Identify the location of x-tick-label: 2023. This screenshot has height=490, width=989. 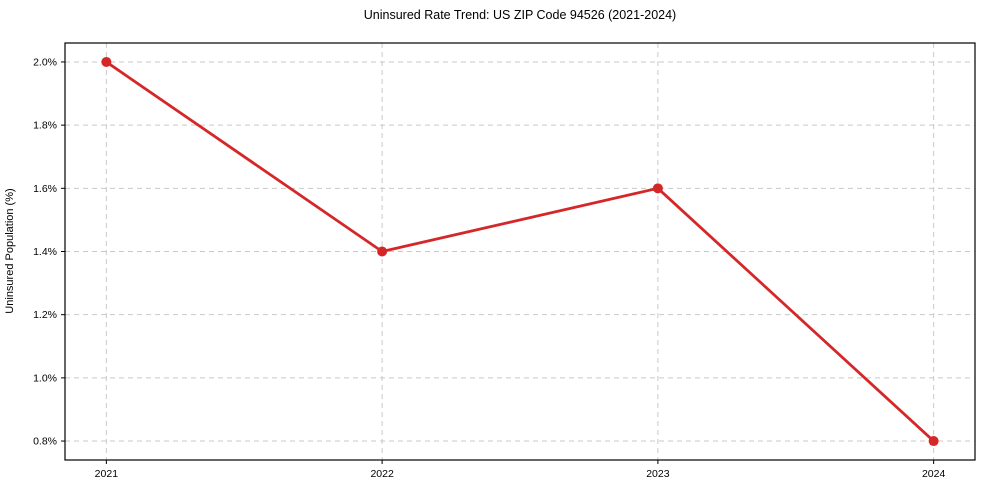
(658, 474).